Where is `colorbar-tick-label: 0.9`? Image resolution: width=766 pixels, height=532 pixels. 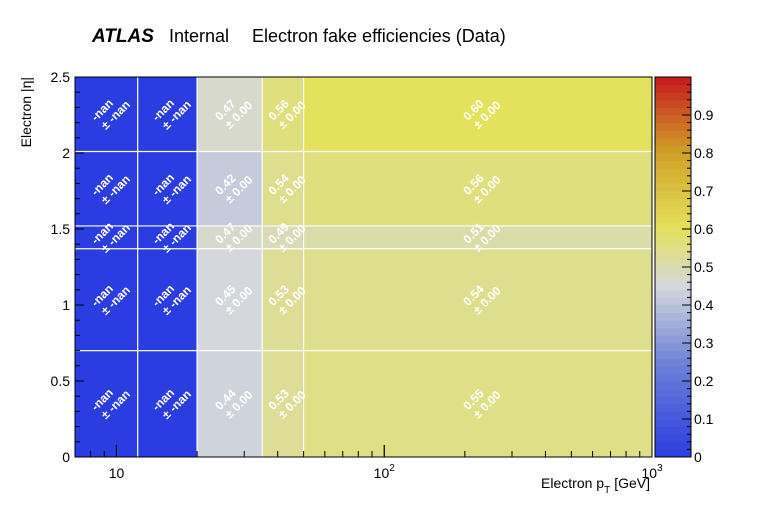
colorbar-tick-label: 0.9 is located at coordinates (704, 115).